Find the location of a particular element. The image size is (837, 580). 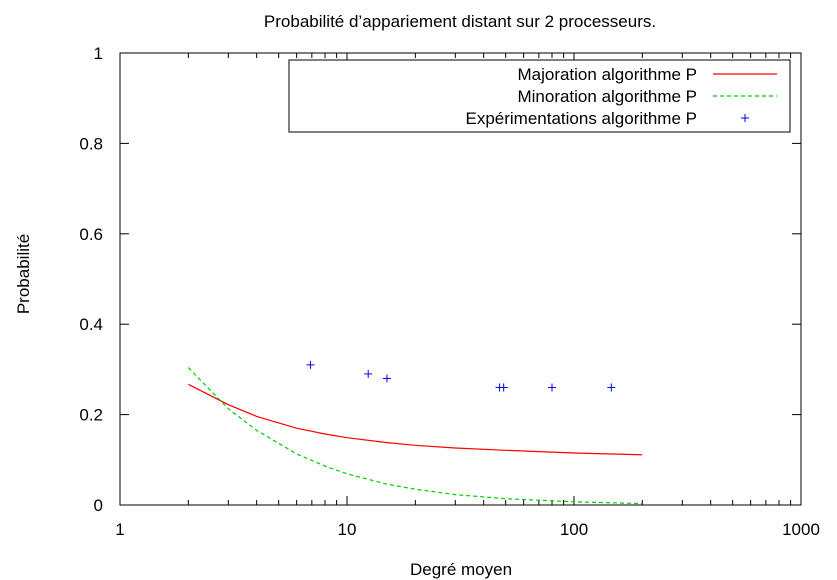

legend-label: Minoration algorithme P is located at coordinates (607, 96).